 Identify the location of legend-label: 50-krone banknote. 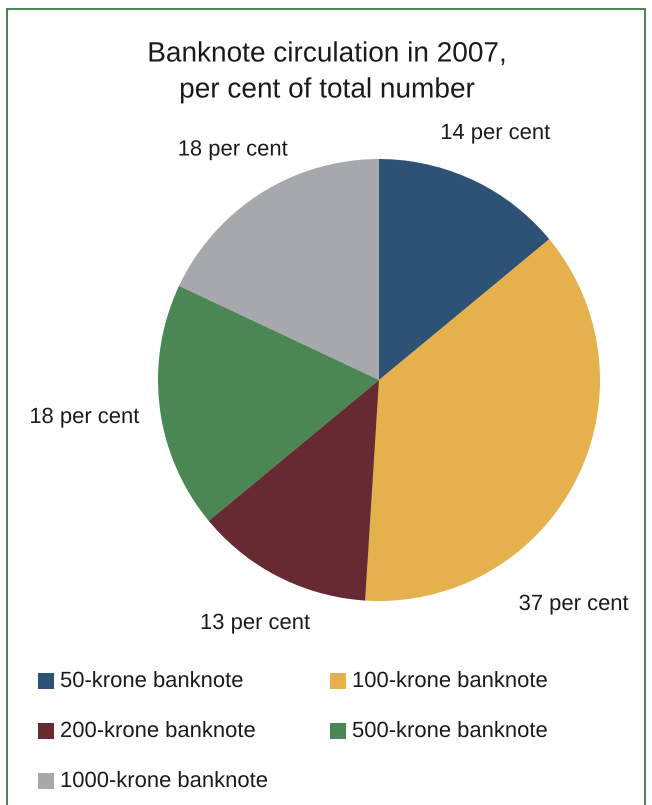
(152, 679).